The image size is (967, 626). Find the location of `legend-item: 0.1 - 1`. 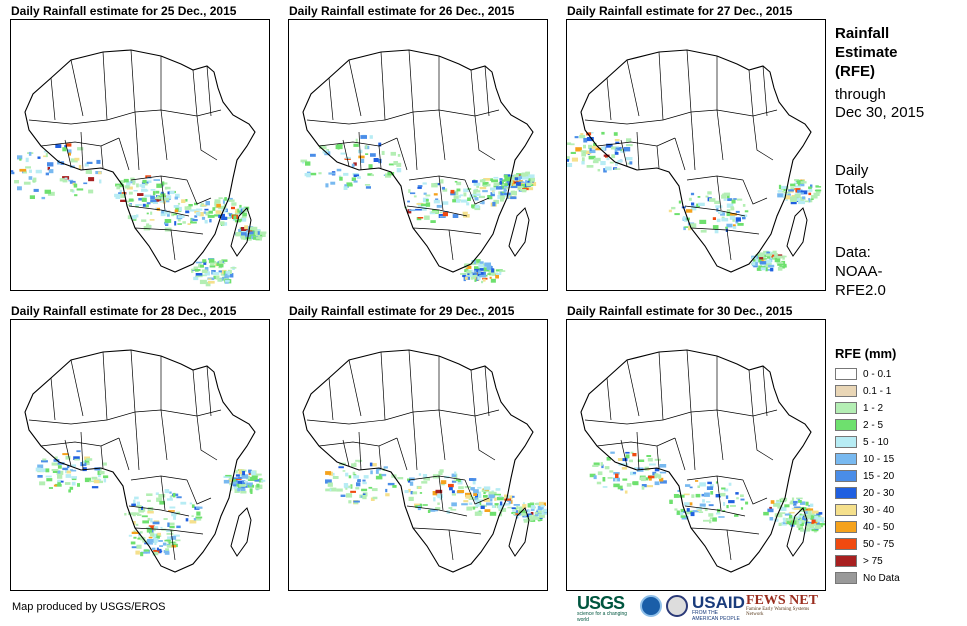

legend-item: 0.1 - 1 is located at coordinates (863, 392).